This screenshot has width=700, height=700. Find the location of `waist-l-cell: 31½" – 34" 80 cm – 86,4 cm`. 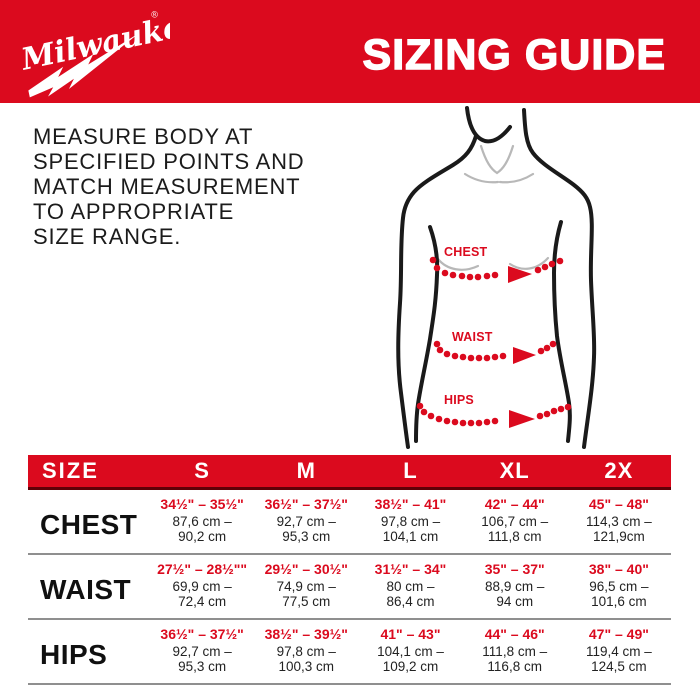

waist-l-cell: 31½" – 34" 80 cm – 86,4 cm is located at coordinates (410, 589).